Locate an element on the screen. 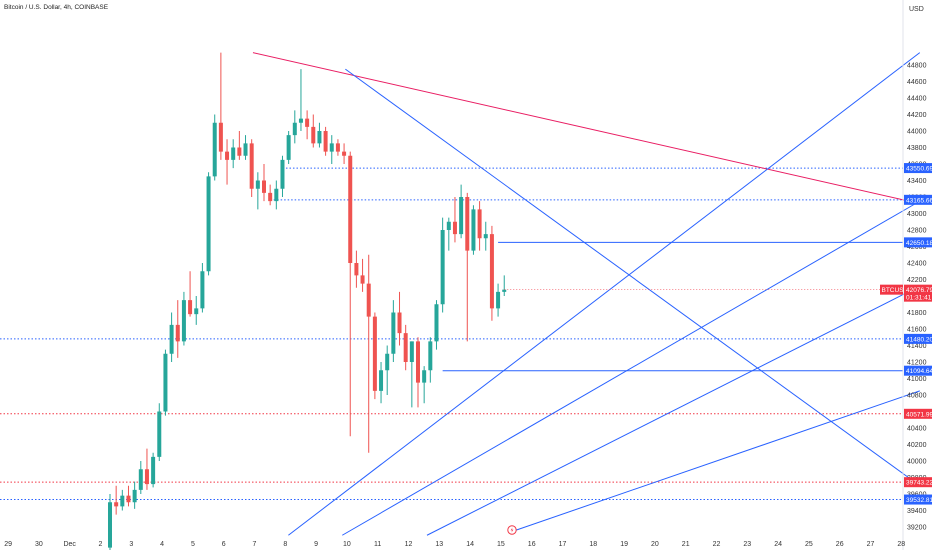  level-price-label: 39743.22 is located at coordinates (919, 483).